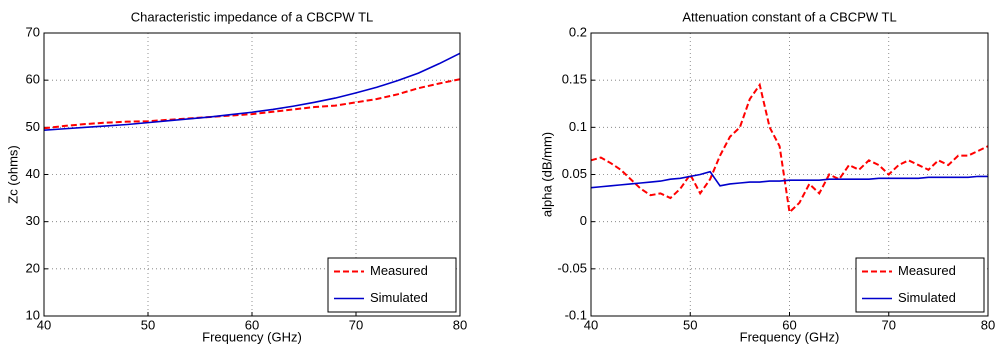 This screenshot has height=349, width=996. Describe the element at coordinates (578, 126) in the screenshot. I see `y-tick-label: 0.1` at that location.